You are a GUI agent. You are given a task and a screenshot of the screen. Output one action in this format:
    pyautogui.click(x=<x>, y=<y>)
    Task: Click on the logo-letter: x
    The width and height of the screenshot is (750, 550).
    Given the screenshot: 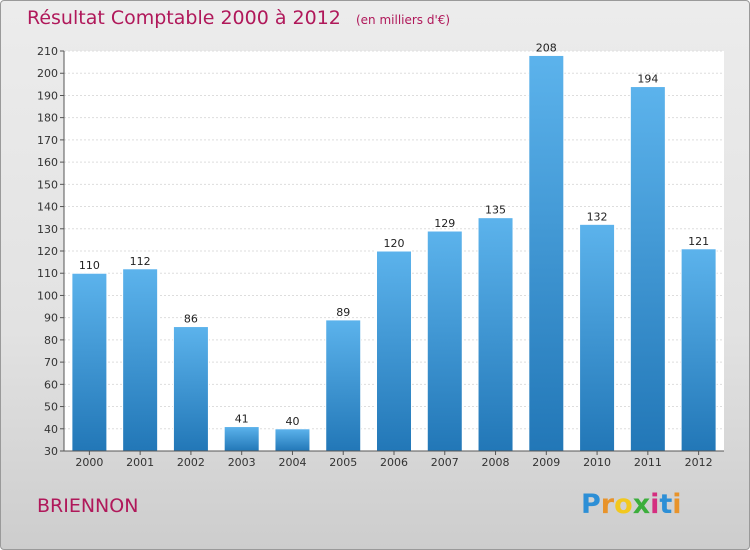 What is the action you would take?
    pyautogui.click(x=641, y=504)
    